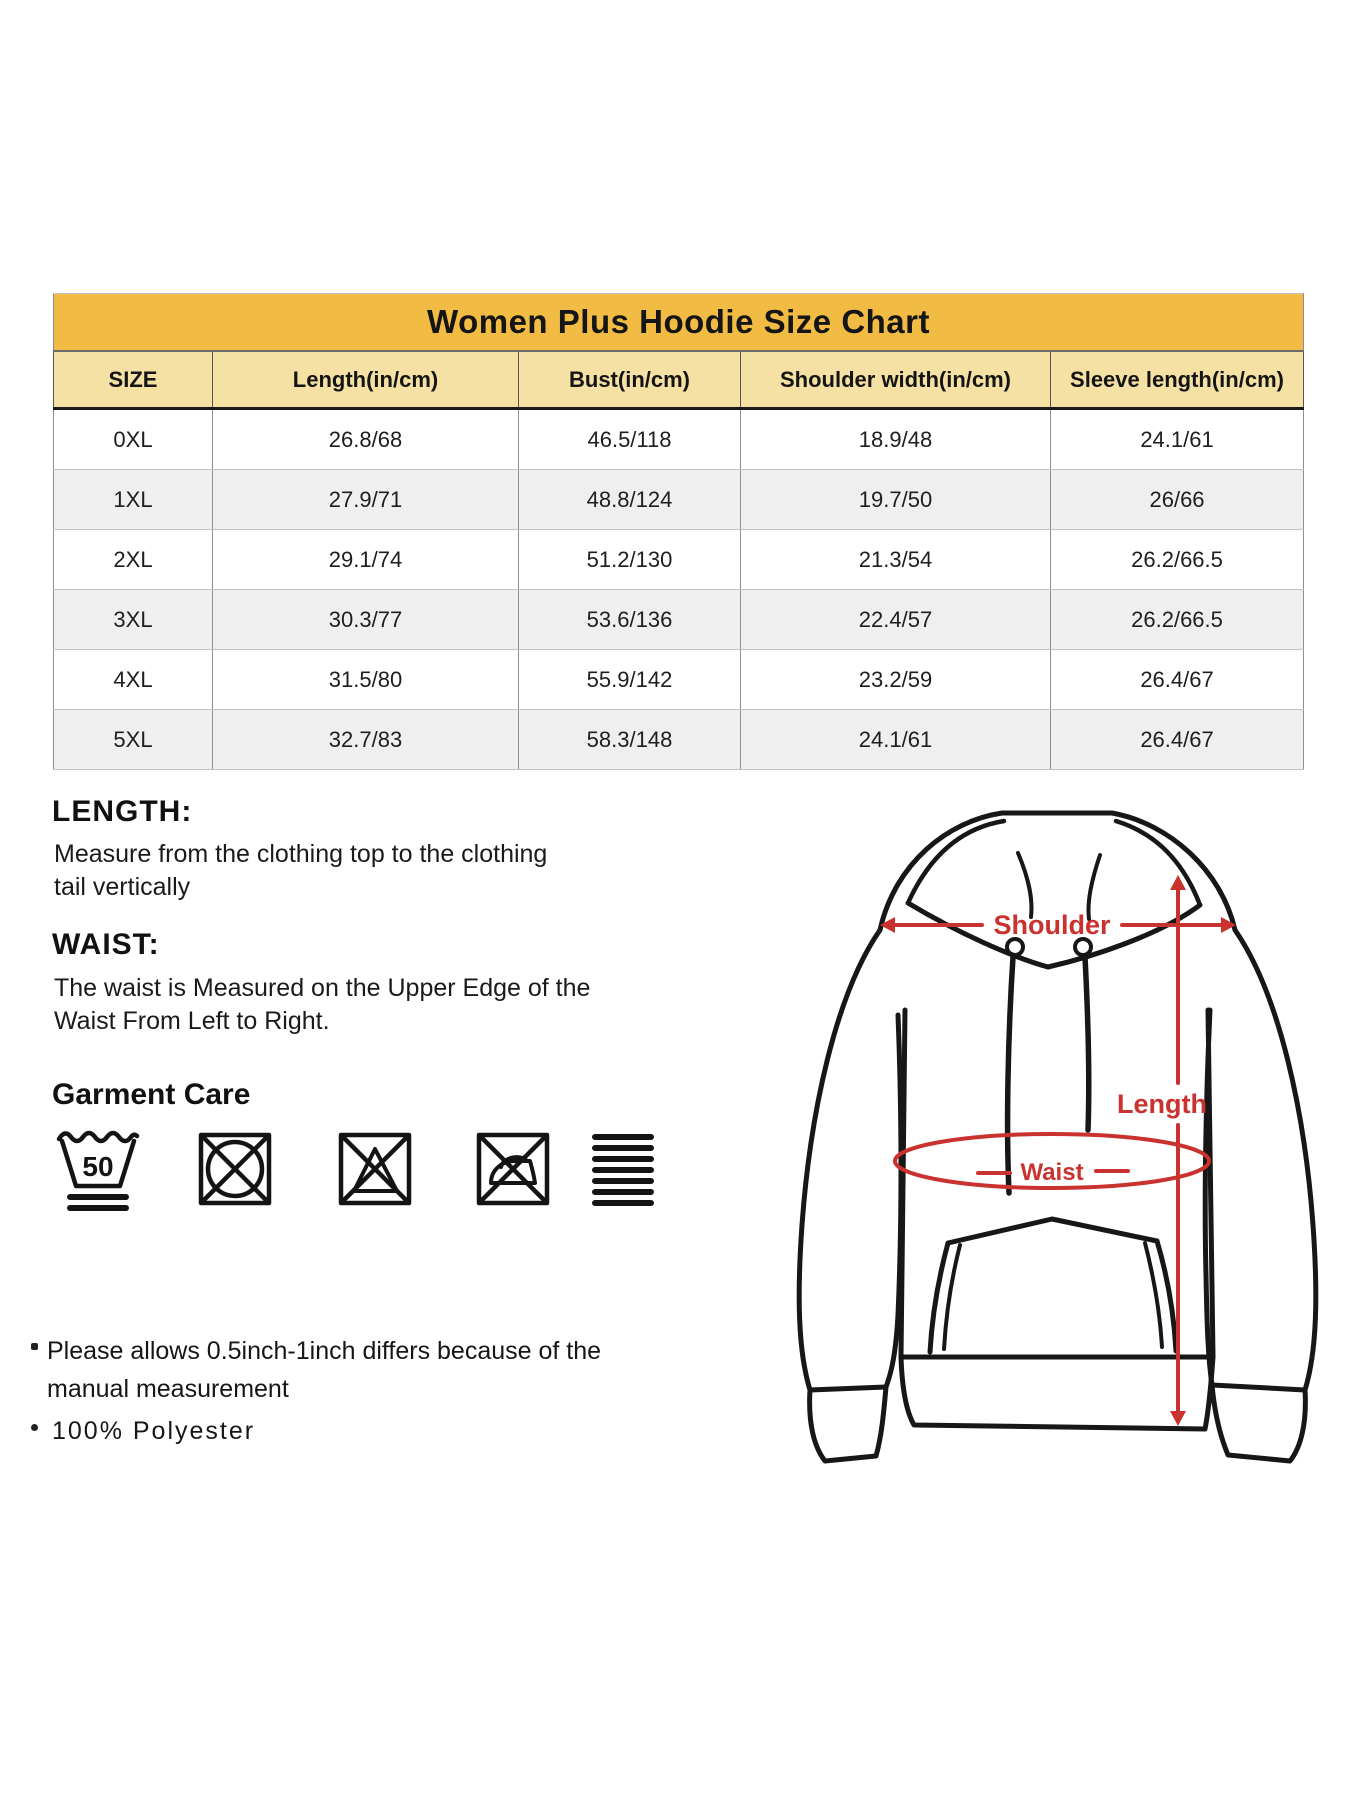 This screenshot has width=1350, height=1800. What do you see at coordinates (1052, 1231) in the screenshot?
I see `pocket` at bounding box center [1052, 1231].